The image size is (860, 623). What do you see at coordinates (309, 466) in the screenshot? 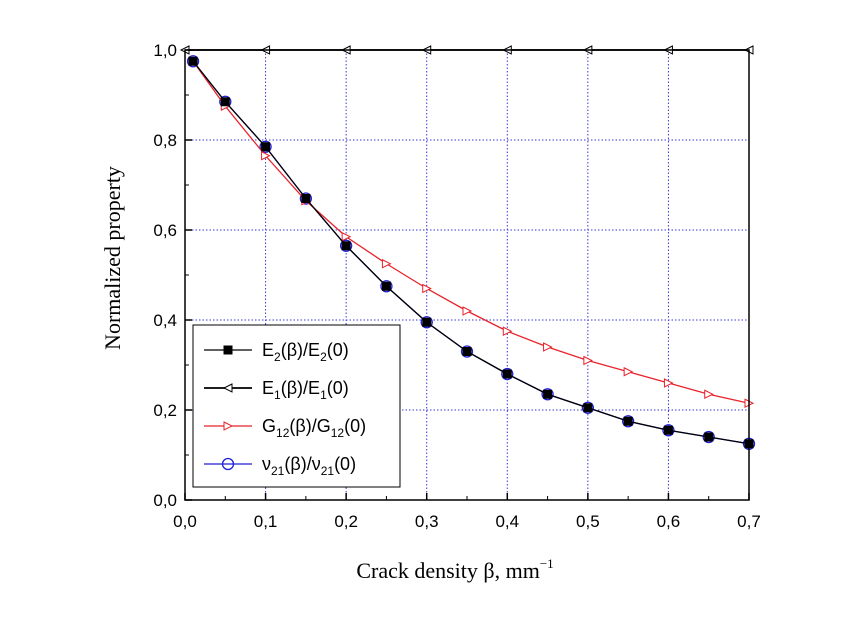
I see `legend-label: ν21(β)/ν21(0)` at bounding box center [309, 466].